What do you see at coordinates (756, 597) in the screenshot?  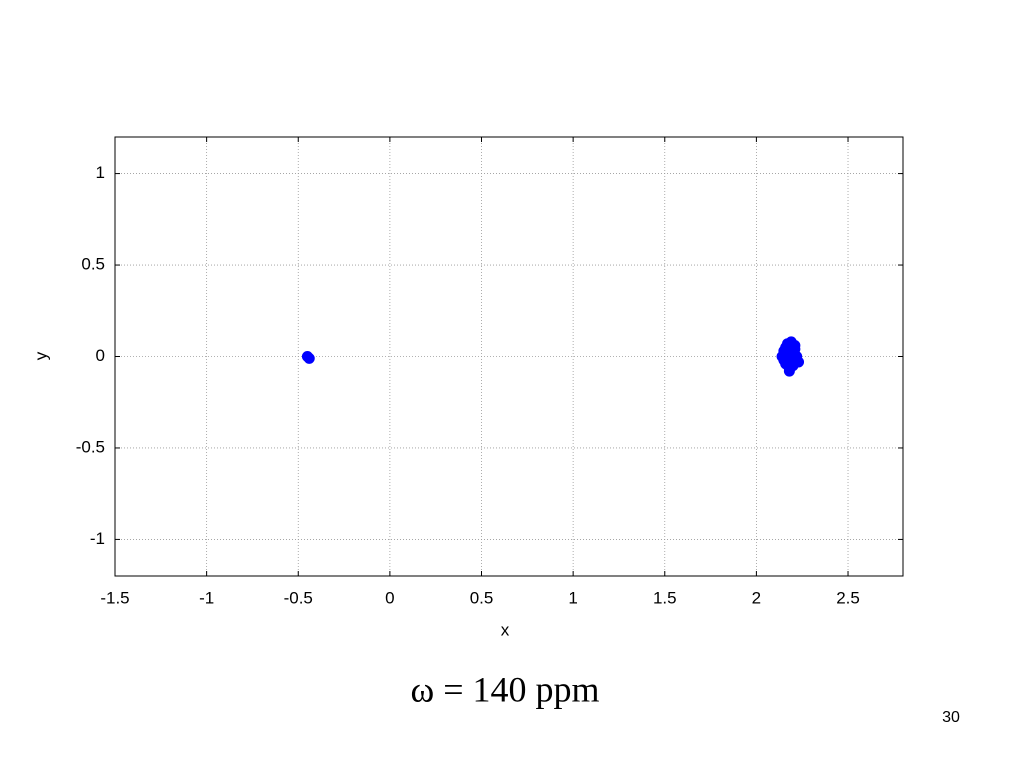 I see `x-tick-label: 2` at bounding box center [756, 597].